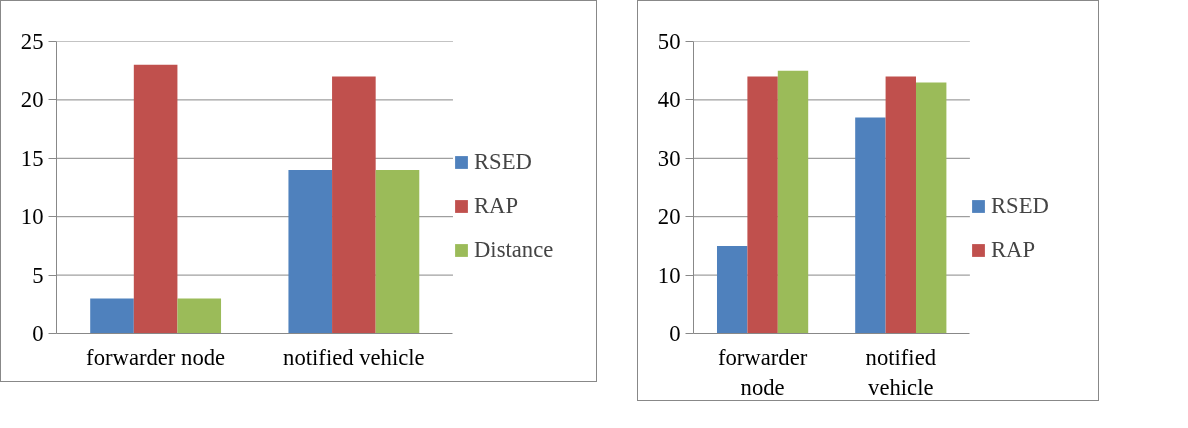 Image resolution: width=1188 pixels, height=428 pixels. I want to click on y-tick-label: 30, so click(669, 158).